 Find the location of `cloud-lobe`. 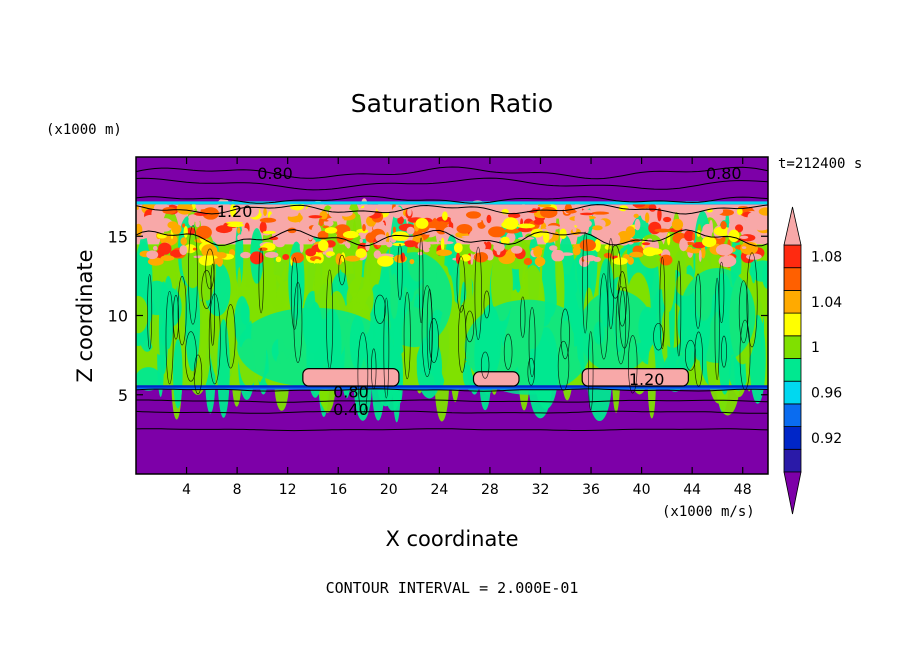

cloud-lobe is located at coordinates (313, 347).